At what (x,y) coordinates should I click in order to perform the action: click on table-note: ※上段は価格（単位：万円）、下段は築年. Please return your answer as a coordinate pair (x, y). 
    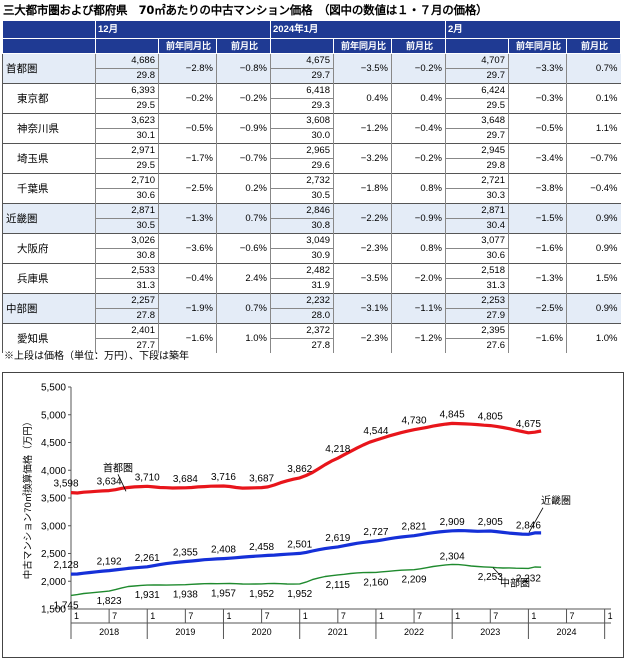
    Looking at the image, I should click on (96, 356).